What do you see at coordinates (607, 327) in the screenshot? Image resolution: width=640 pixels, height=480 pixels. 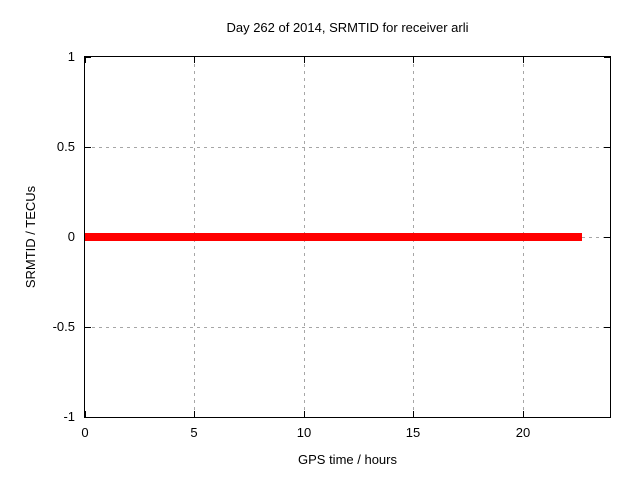 I see `tick-y-right--0.5` at bounding box center [607, 327].